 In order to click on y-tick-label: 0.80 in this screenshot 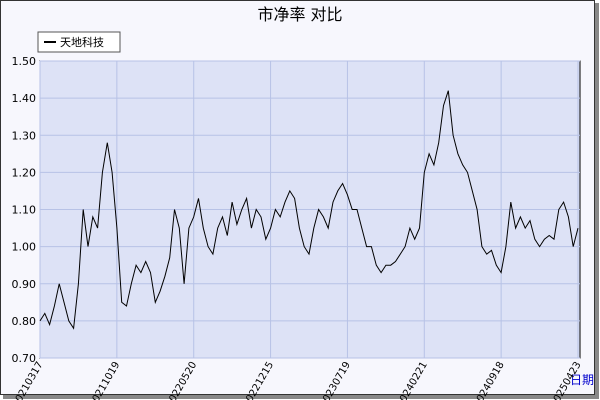, I will do `click(24, 321)`.